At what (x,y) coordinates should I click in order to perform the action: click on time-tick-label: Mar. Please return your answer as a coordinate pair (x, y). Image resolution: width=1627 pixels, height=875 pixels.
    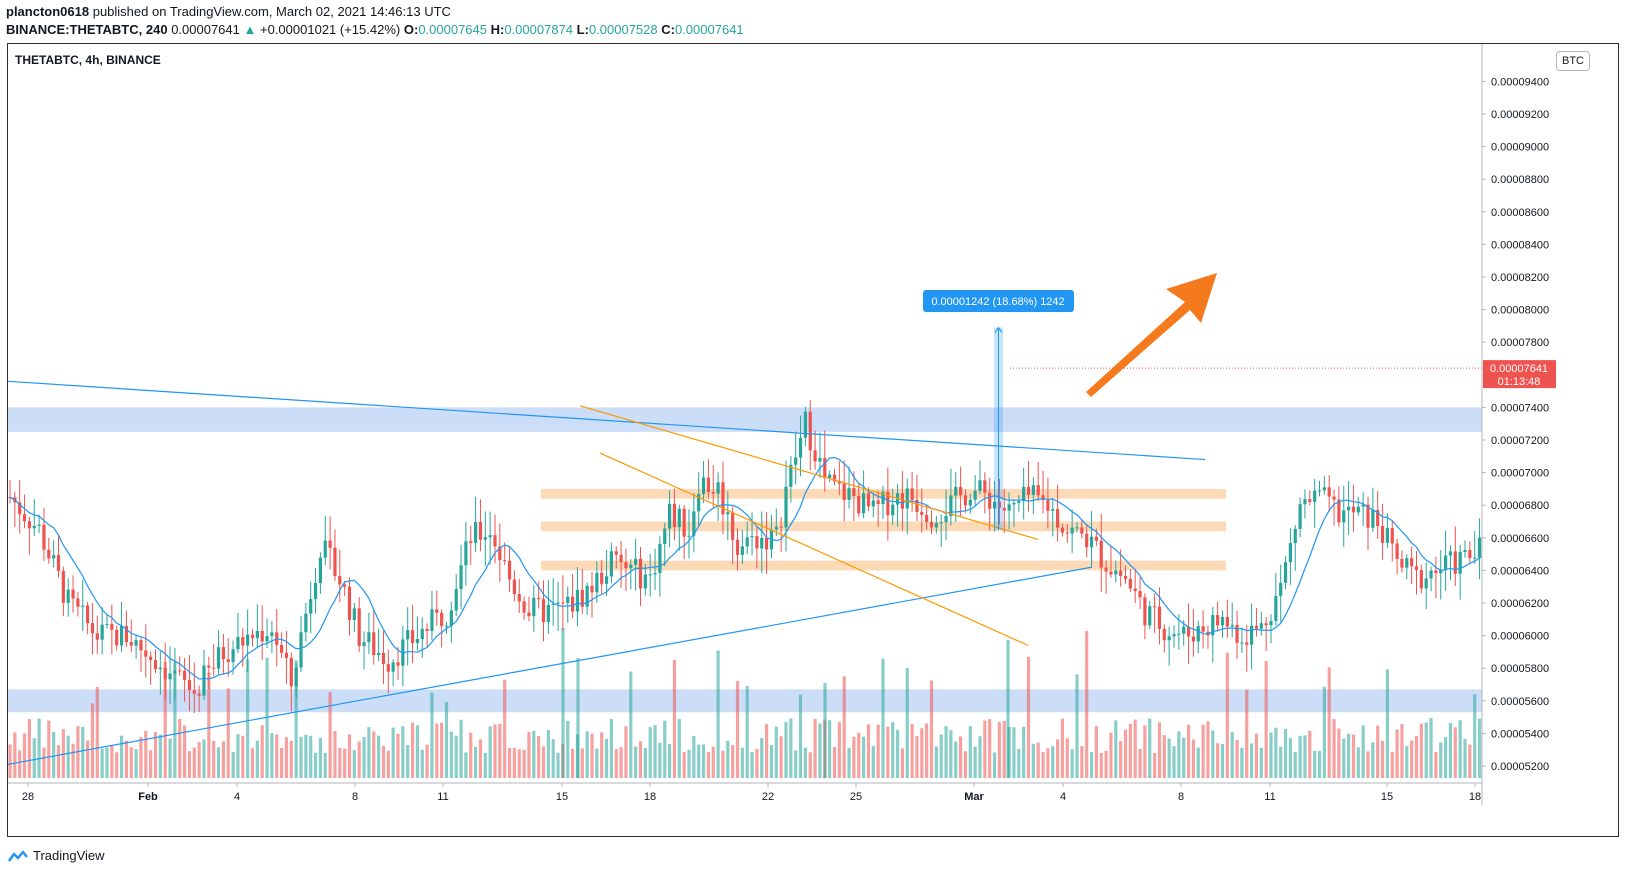
    Looking at the image, I should click on (974, 797).